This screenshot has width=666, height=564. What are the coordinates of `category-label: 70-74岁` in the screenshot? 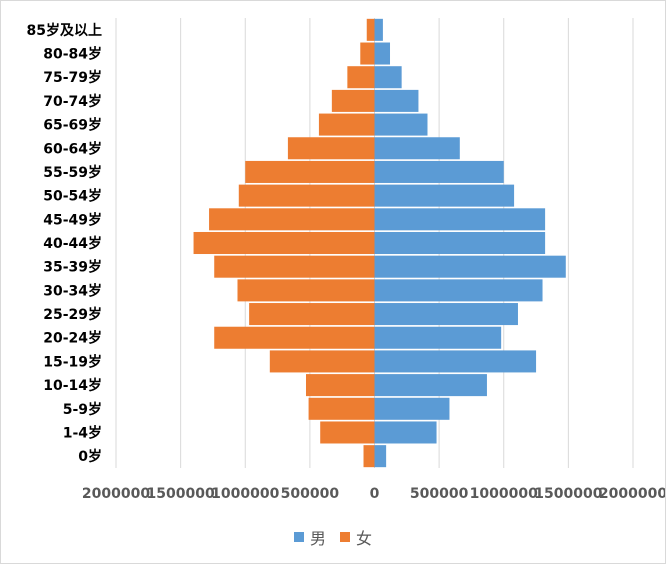 It's located at (72, 101).